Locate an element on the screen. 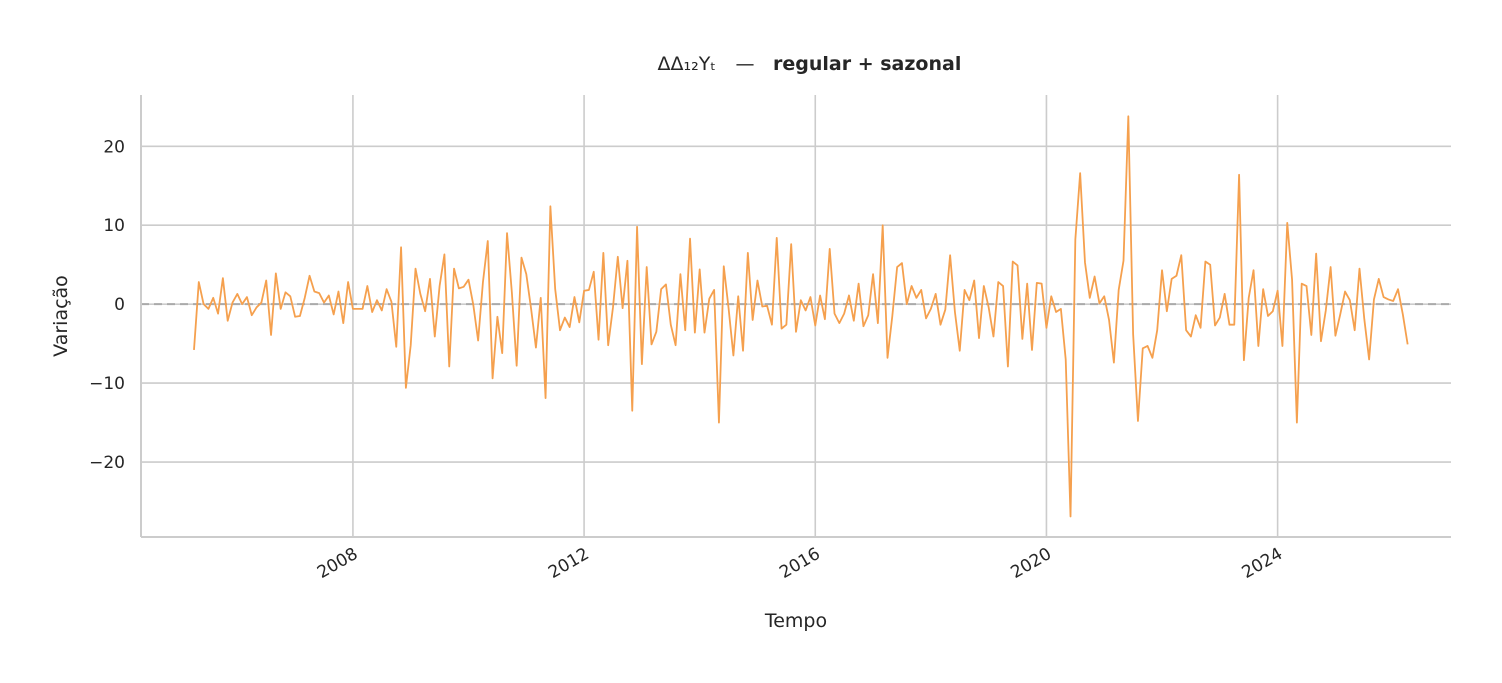 This screenshot has width=1502, height=683. x-axis-label: Tempo is located at coordinates (795, 621).